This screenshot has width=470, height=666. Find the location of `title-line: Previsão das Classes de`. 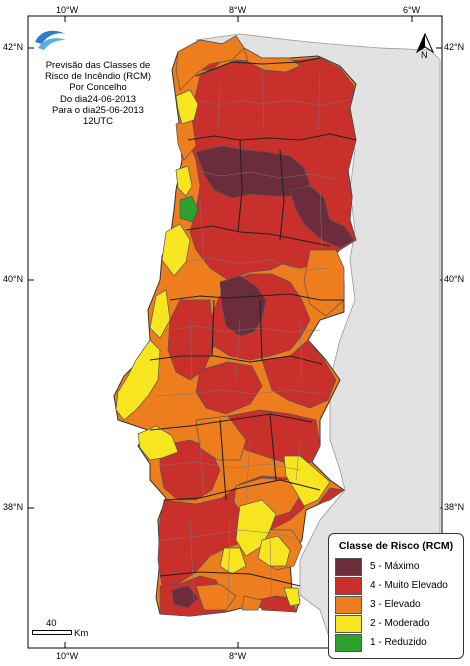

title-line: Previsão das Classes de is located at coordinates (98, 65).